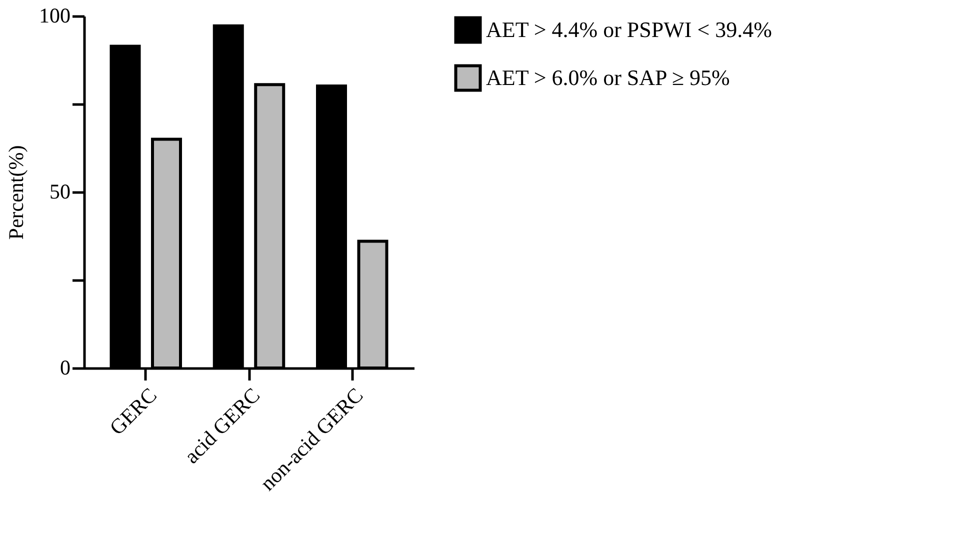  Describe the element at coordinates (60, 192) in the screenshot. I see `y-tick-label: 50` at that location.